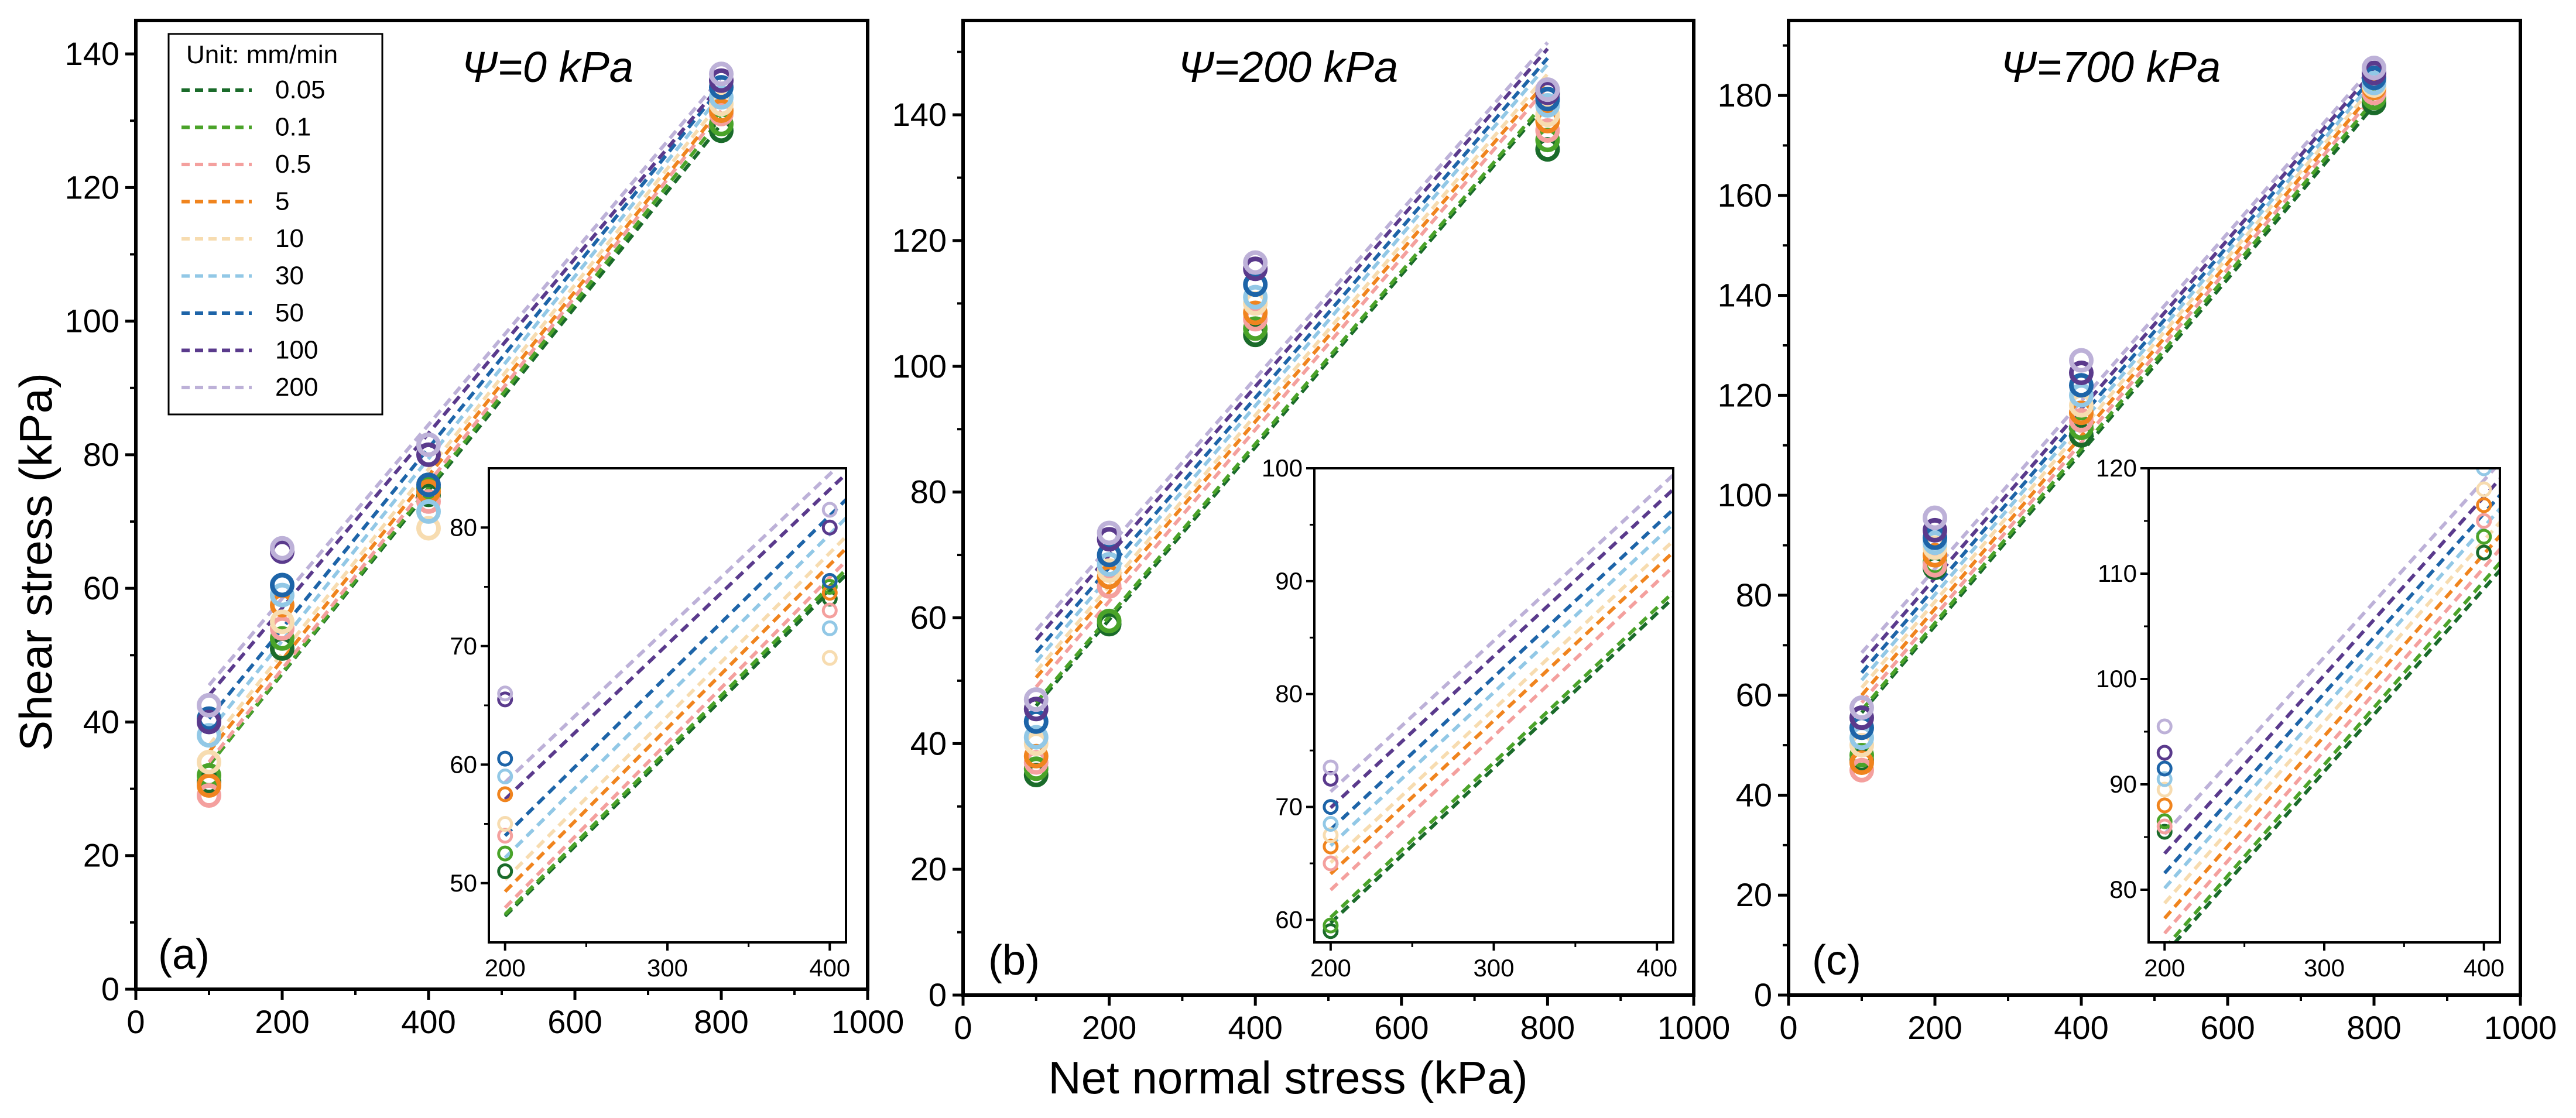  Describe the element at coordinates (2116, 468) in the screenshot. I see `inset-y-tick-label: 120` at that location.